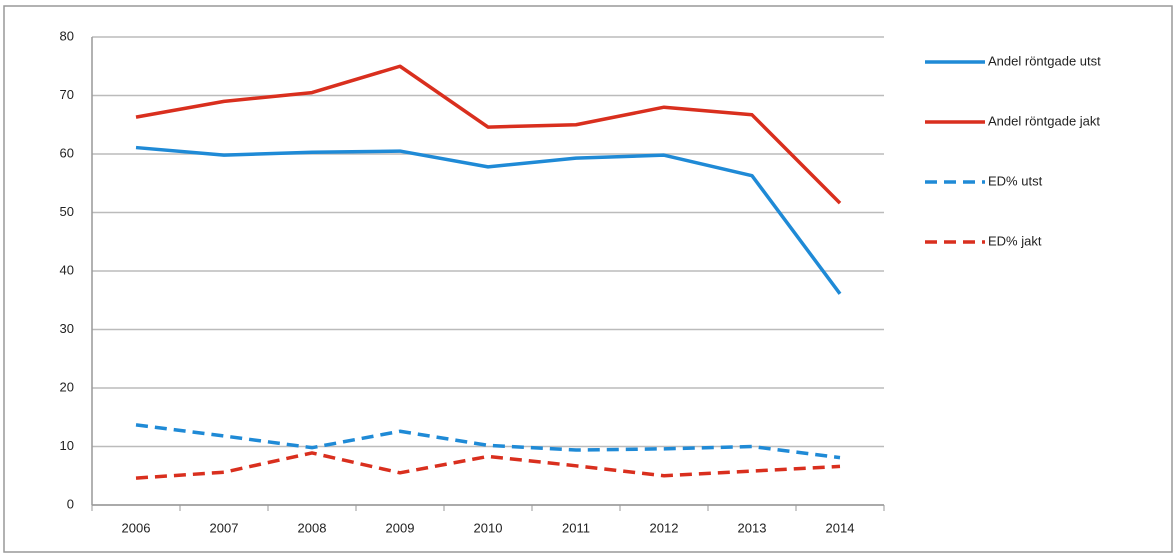  What do you see at coordinates (67, 386) in the screenshot?
I see `y-tick-label: 20` at bounding box center [67, 386].